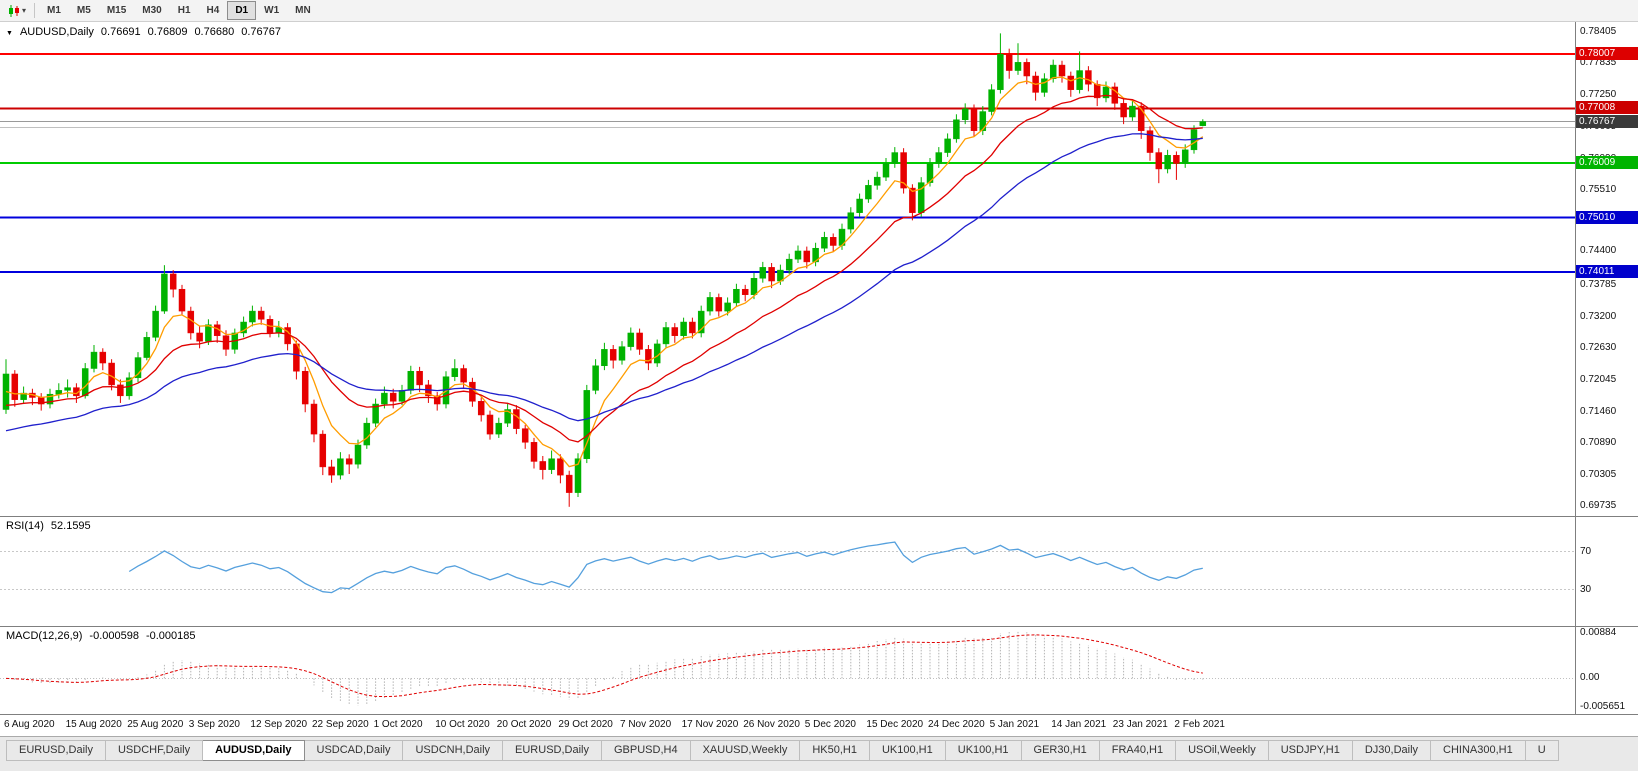  What do you see at coordinates (170, 636) in the screenshot?
I see `macd-signal-value: -0.000185` at bounding box center [170, 636].